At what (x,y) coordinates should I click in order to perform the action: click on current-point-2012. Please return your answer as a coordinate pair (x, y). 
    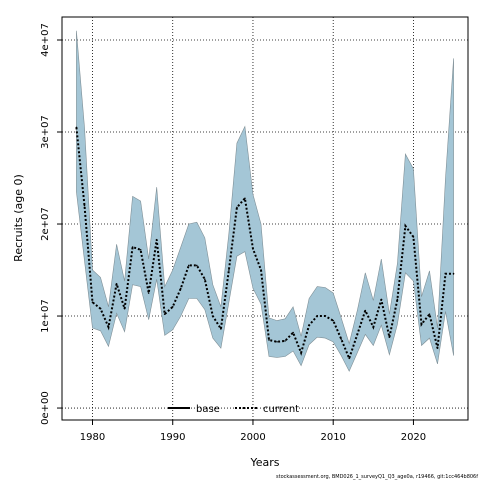
    Looking at the image, I should click on (349, 358).